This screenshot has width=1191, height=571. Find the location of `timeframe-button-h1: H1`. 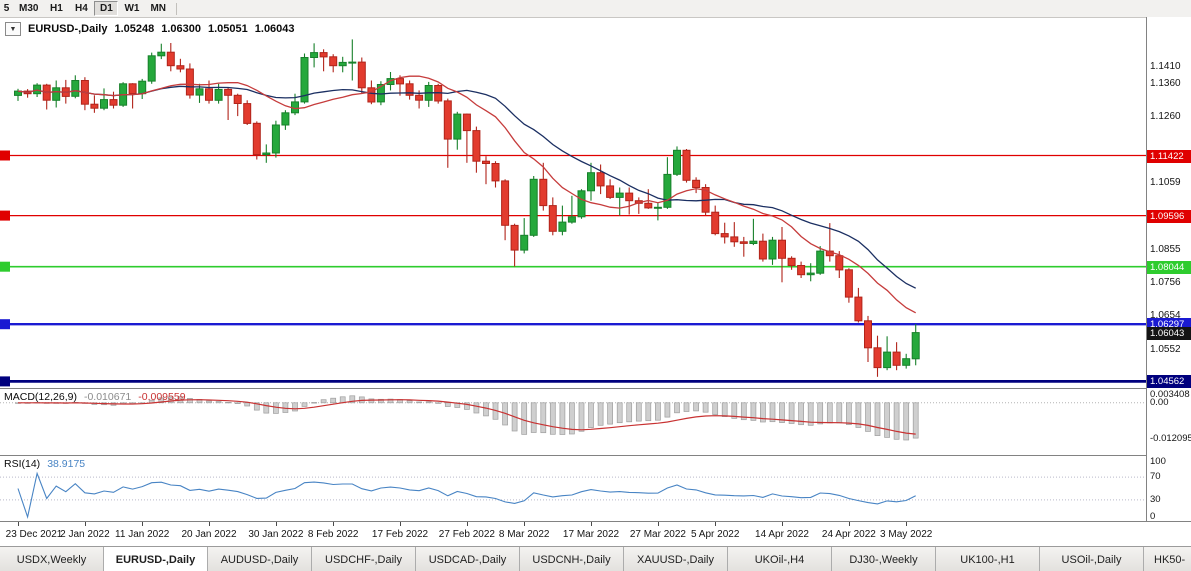

timeframe-button-h1: H1 is located at coordinates (56, 8).